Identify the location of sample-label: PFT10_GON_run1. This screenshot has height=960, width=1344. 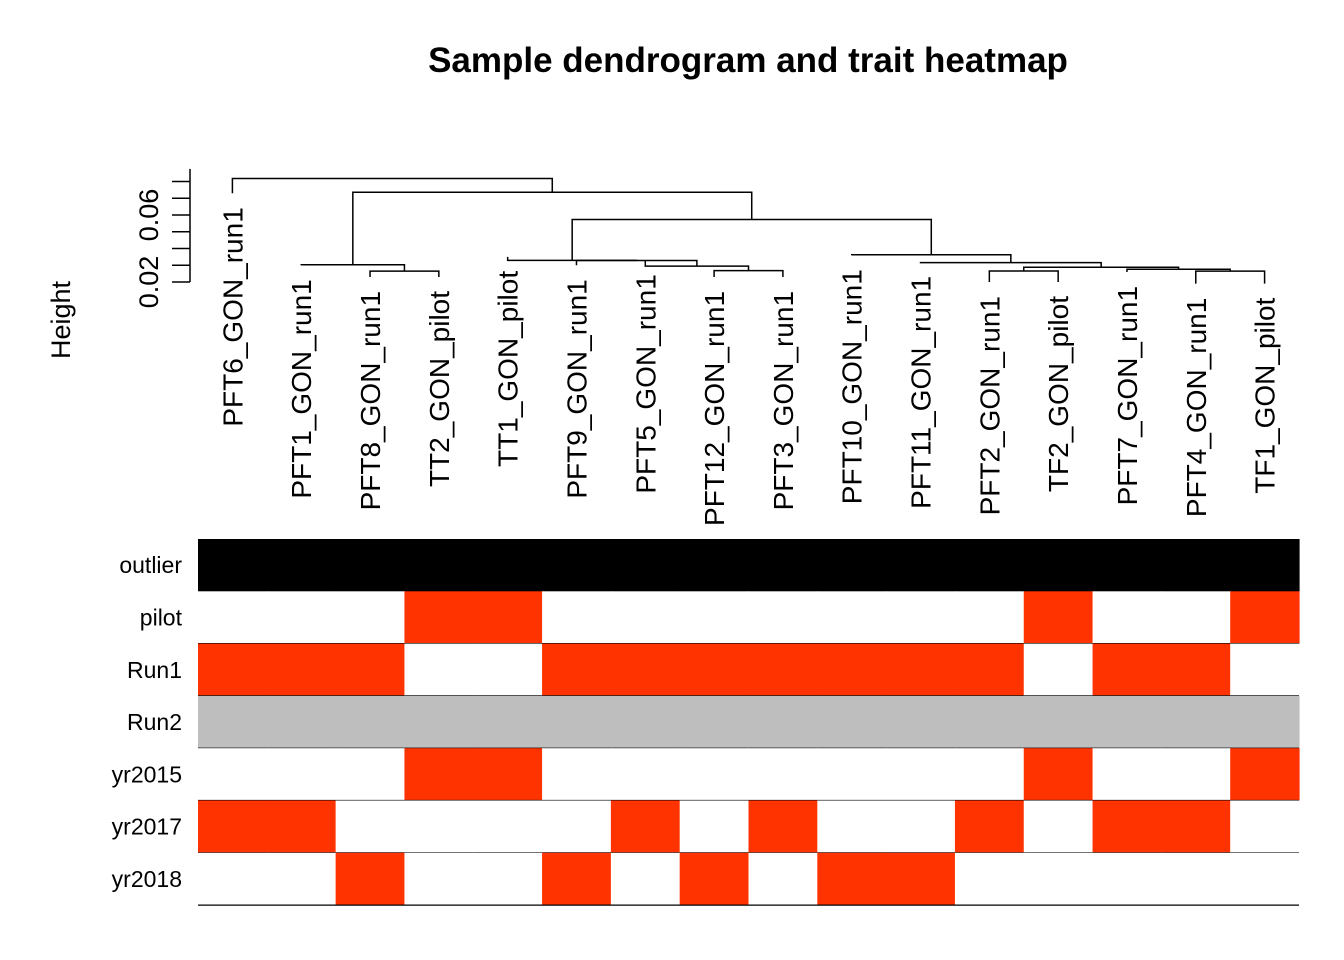
(852, 386).